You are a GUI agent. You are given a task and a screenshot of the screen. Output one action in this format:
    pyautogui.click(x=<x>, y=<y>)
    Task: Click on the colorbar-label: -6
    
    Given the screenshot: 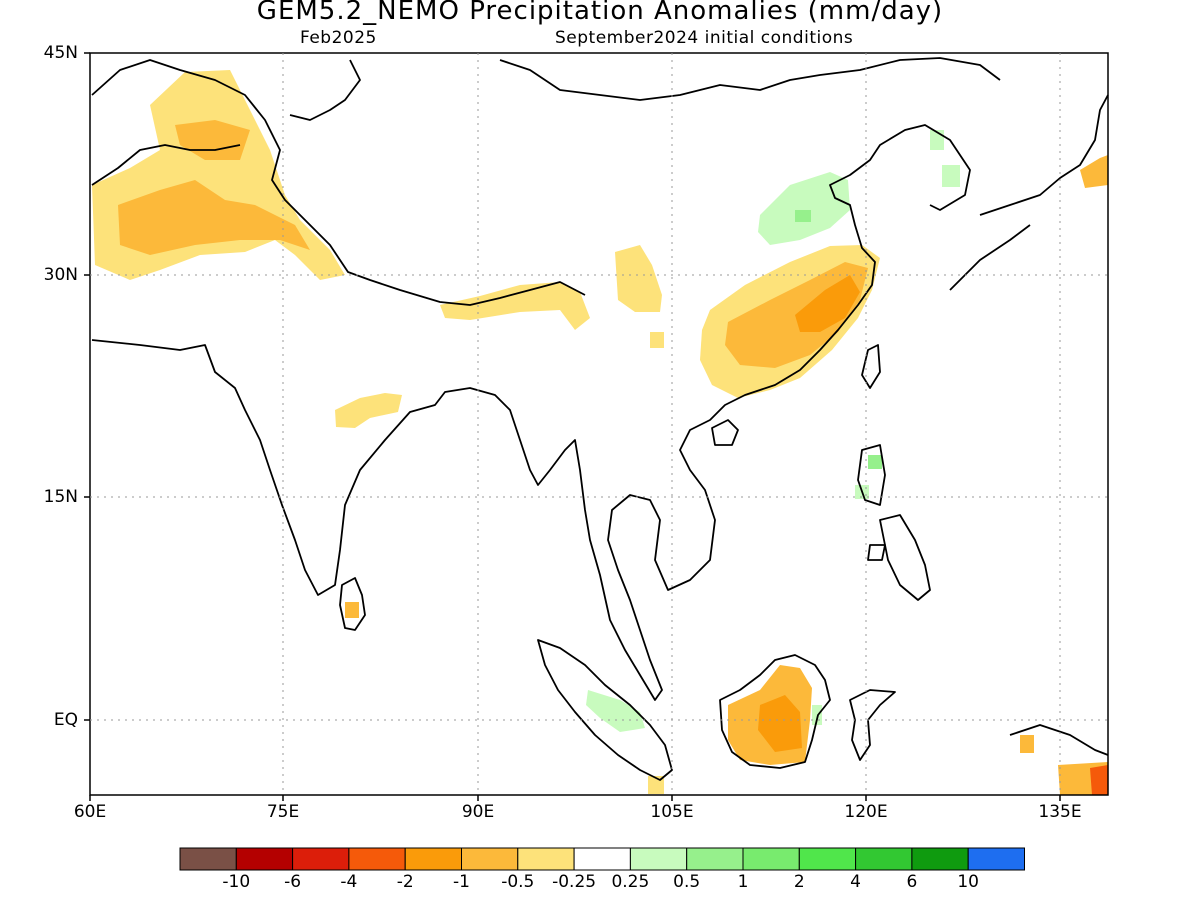 What is the action you would take?
    pyautogui.click(x=293, y=882)
    